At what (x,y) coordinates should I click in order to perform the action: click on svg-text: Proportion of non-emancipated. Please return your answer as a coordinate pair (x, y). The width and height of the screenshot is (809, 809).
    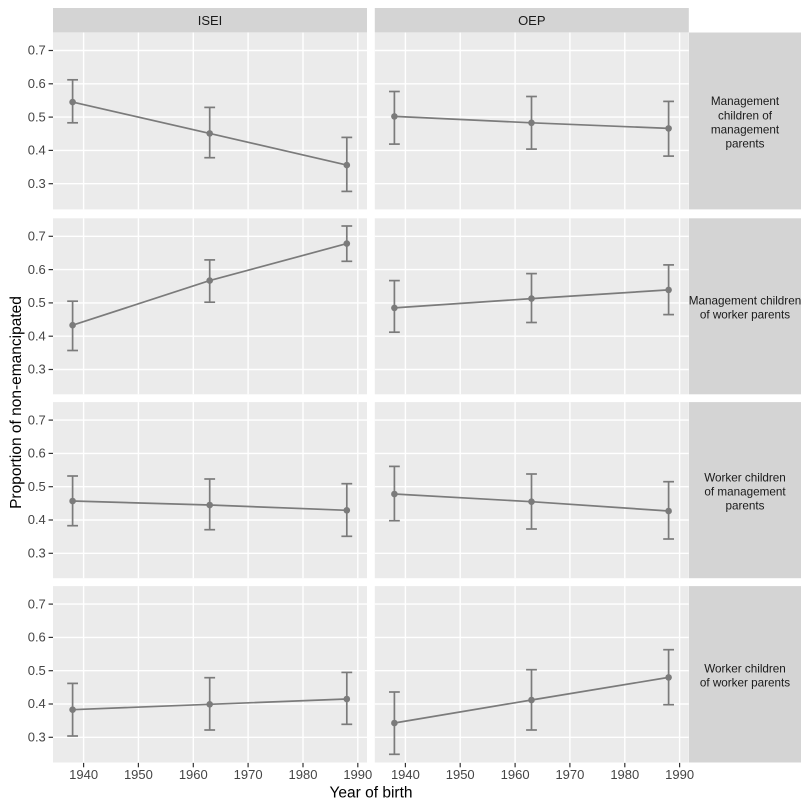
    Looking at the image, I should click on (16, 402).